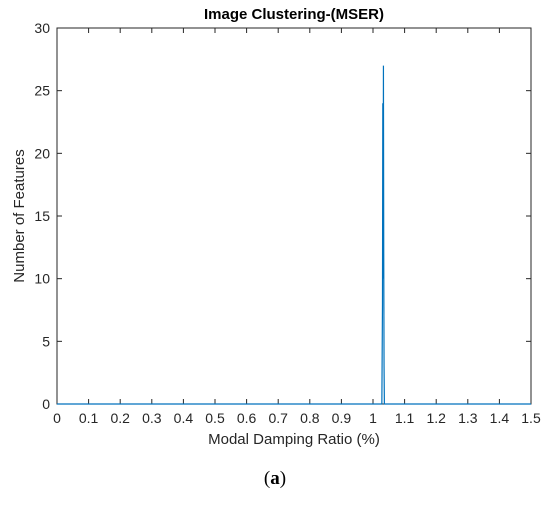  What do you see at coordinates (42, 91) in the screenshot?
I see `y-tick-label: 25` at bounding box center [42, 91].